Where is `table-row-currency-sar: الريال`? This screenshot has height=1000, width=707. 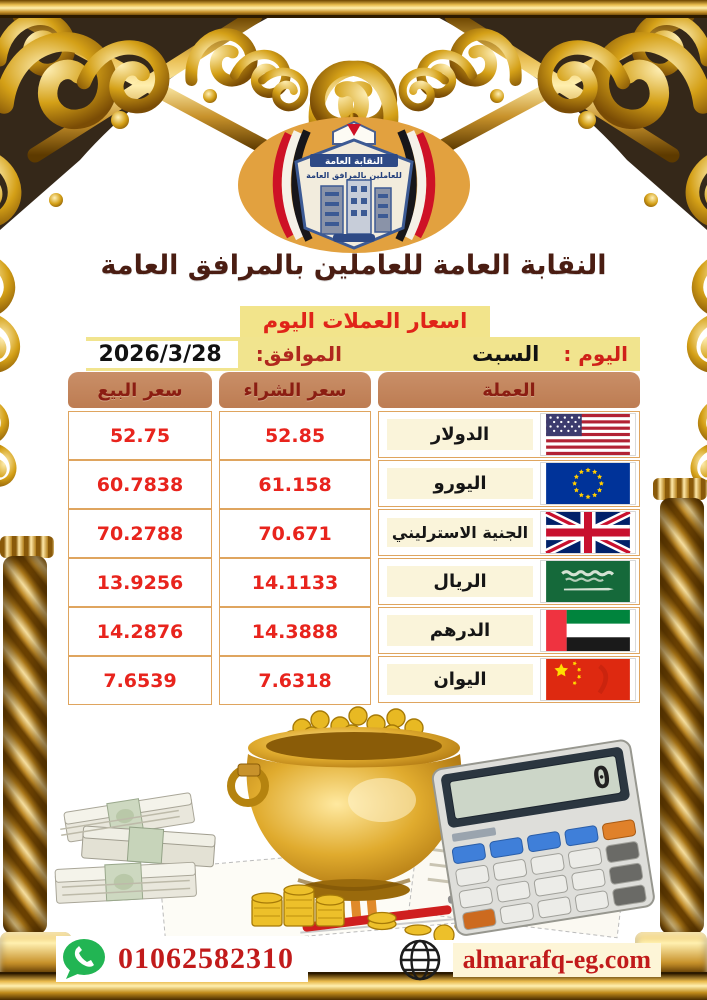 table-row-currency-sar: الريال is located at coordinates (509, 581).